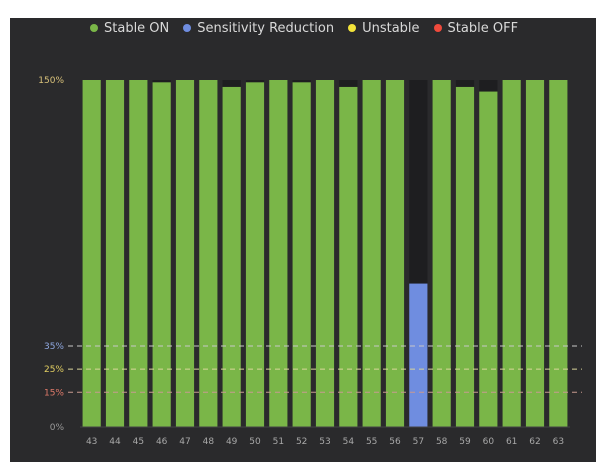 This screenshot has width=602, height=470. I want to click on legend-item: Unstable, so click(384, 28).